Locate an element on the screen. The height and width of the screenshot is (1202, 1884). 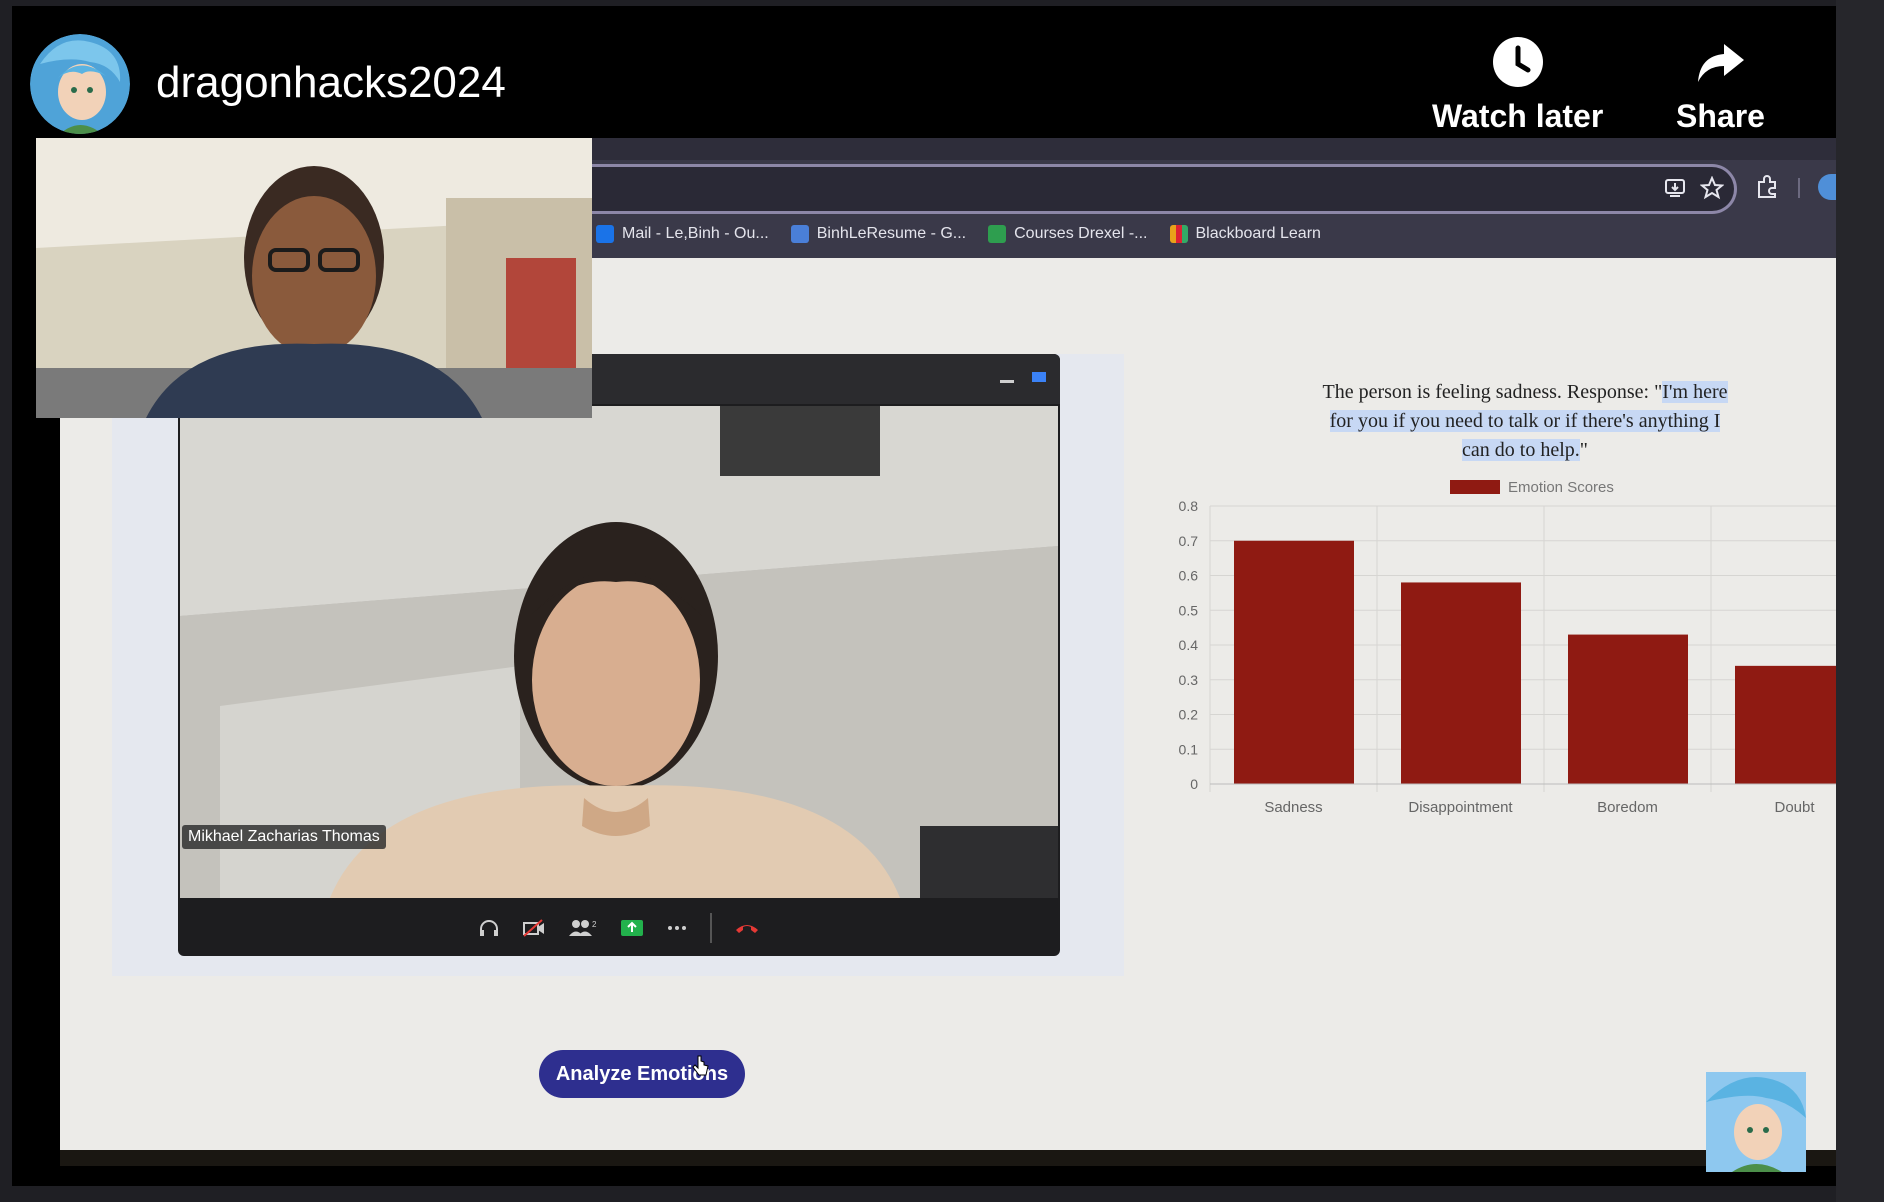
legend-swatch is located at coordinates (1475, 487).